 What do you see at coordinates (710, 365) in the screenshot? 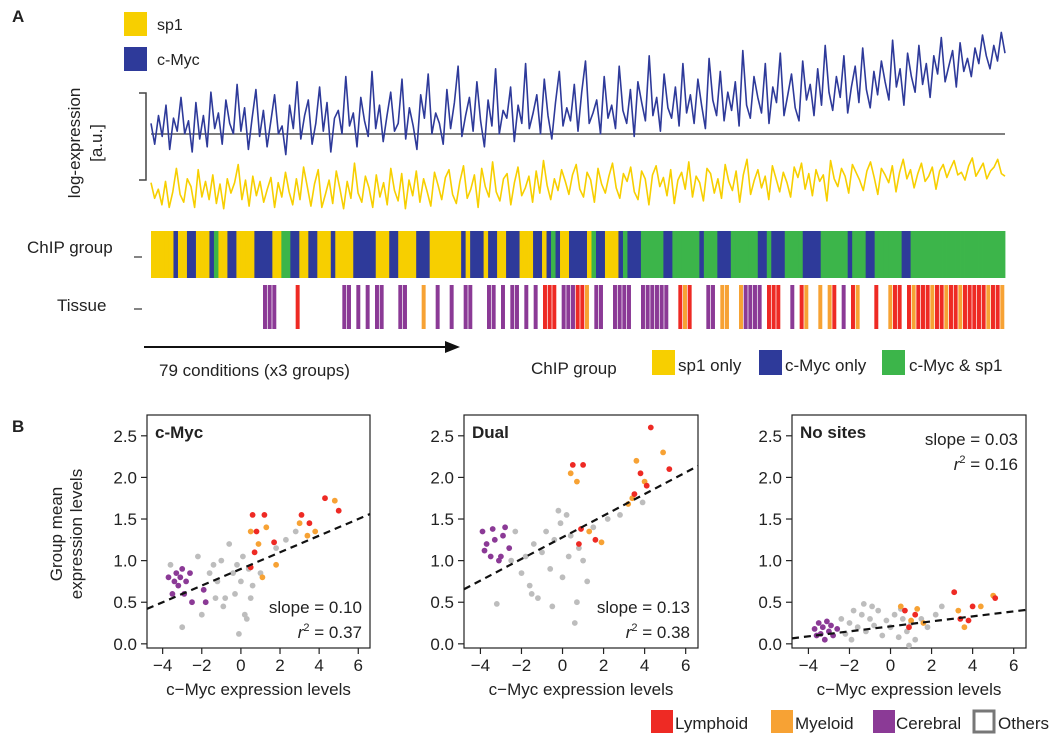
I see `chip-legend-label-sp1: sp1 only` at bounding box center [710, 365].